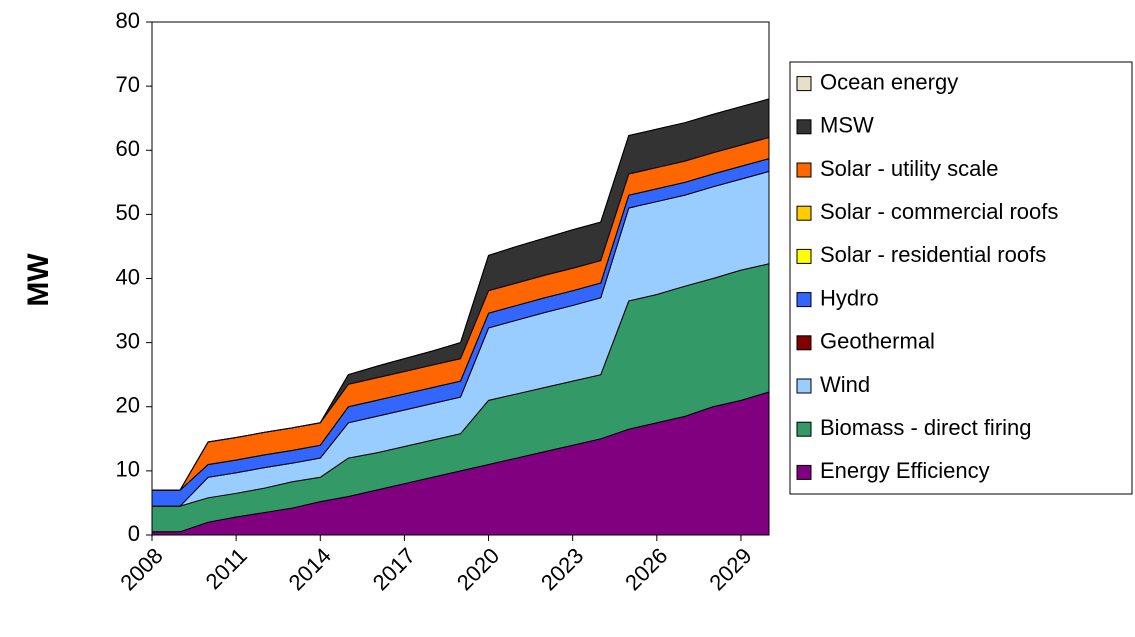 Image resolution: width=1135 pixels, height=637 pixels. I want to click on legend-label: Wind, so click(845, 384).